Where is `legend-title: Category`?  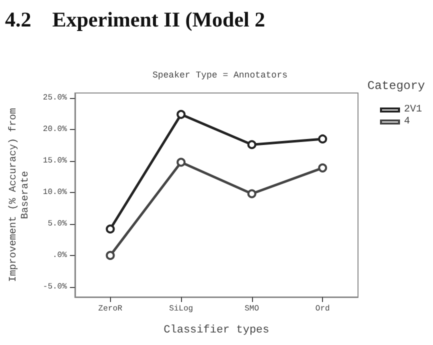 legend-title: Category is located at coordinates (396, 86).